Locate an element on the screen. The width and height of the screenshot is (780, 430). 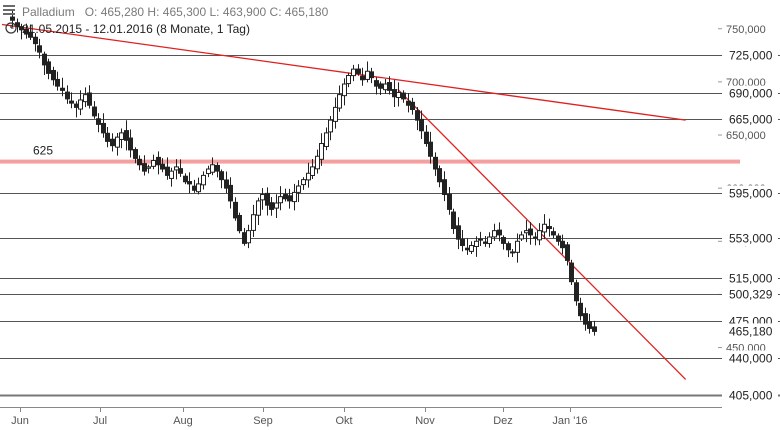
x-tick-label: Okt is located at coordinates (343, 421).